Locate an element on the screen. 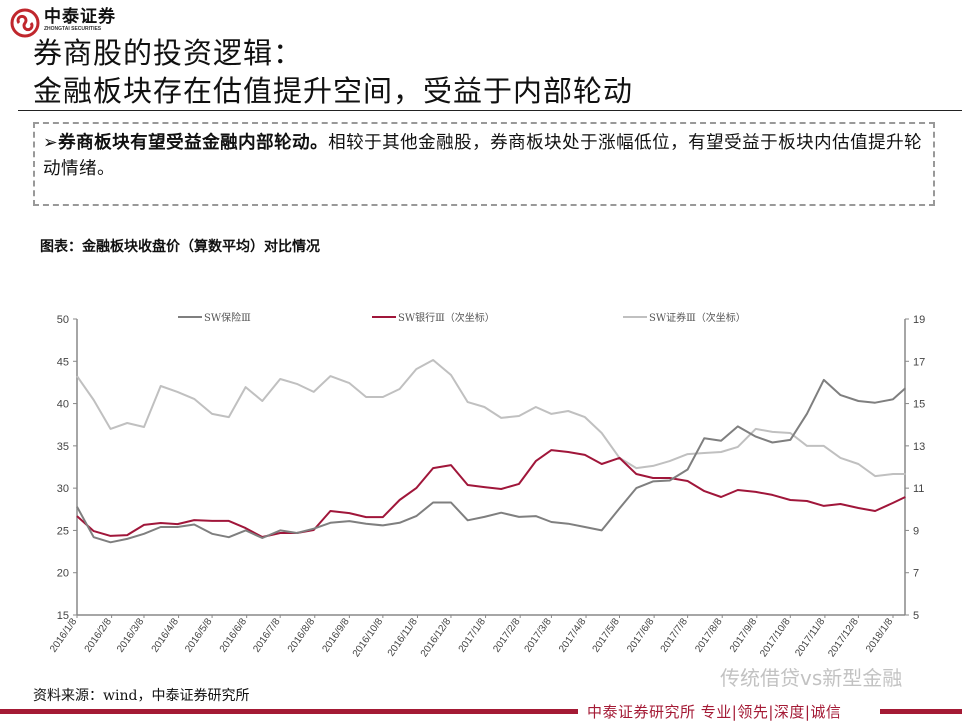 Image resolution: width=962 pixels, height=723 pixels. company-logo: 中泰证券 ZHONGTAI SECURITIES is located at coordinates (63, 23).